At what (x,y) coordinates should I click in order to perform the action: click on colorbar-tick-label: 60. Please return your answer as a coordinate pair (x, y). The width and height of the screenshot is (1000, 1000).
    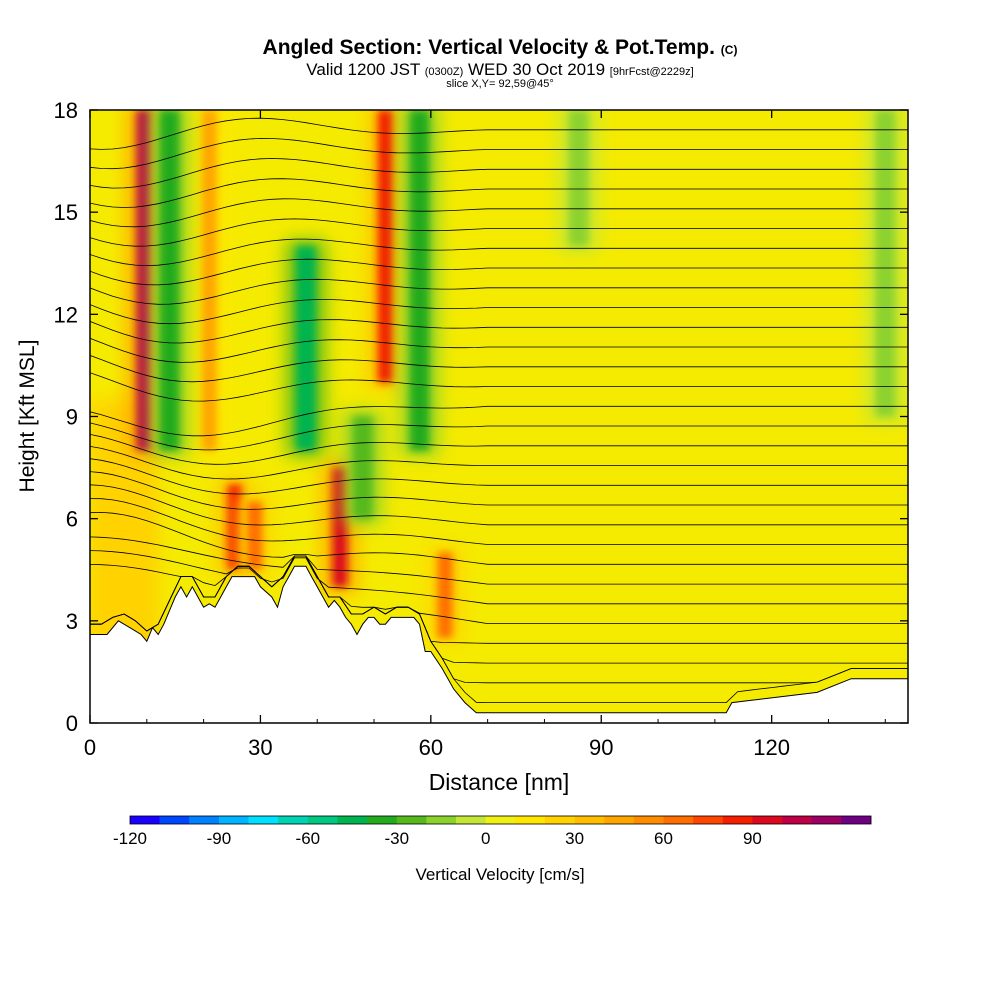
    Looking at the image, I should click on (663, 838).